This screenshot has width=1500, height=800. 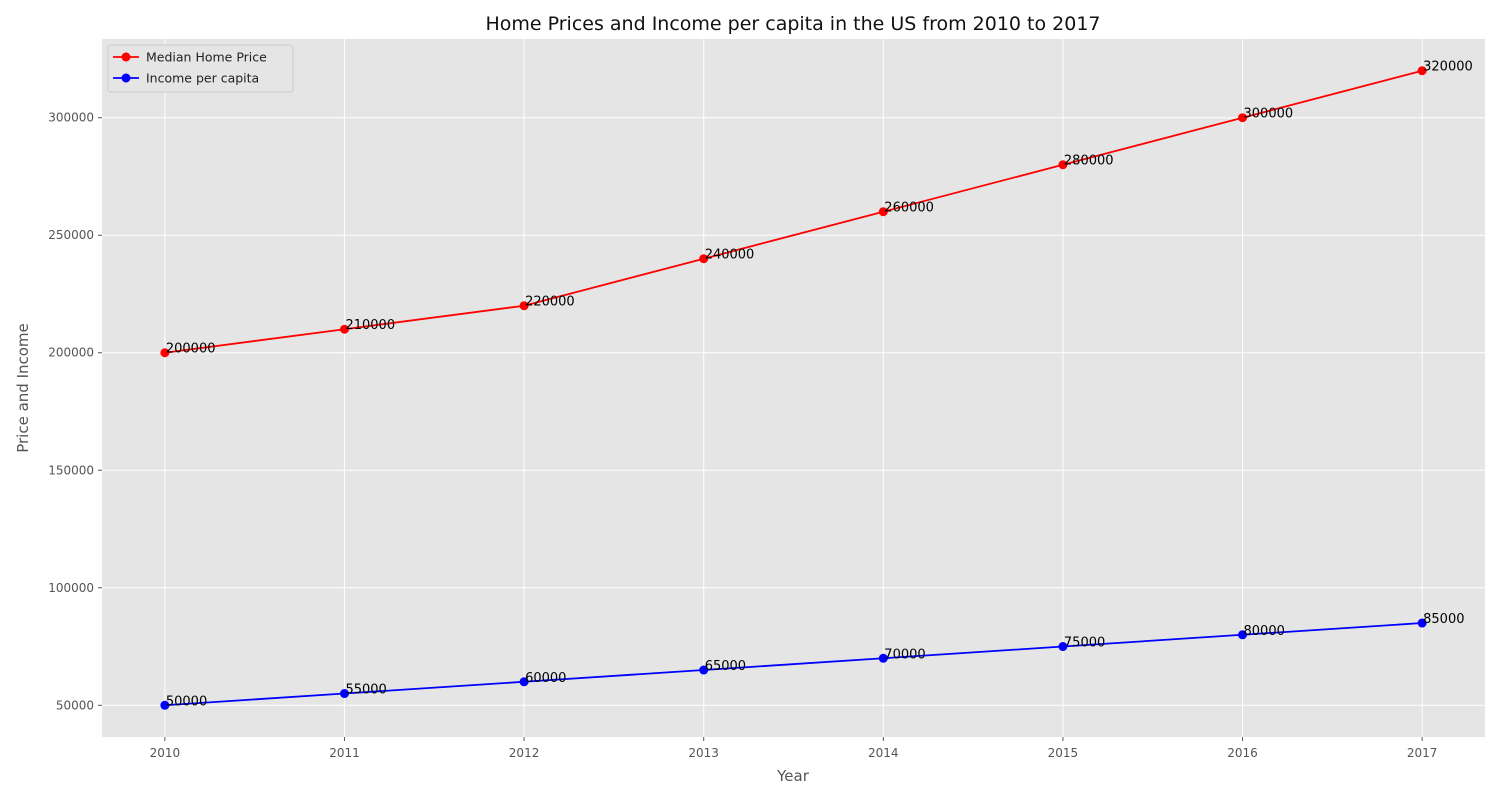 What do you see at coordinates (545, 678) in the screenshot?
I see `data-label: 60000` at bounding box center [545, 678].